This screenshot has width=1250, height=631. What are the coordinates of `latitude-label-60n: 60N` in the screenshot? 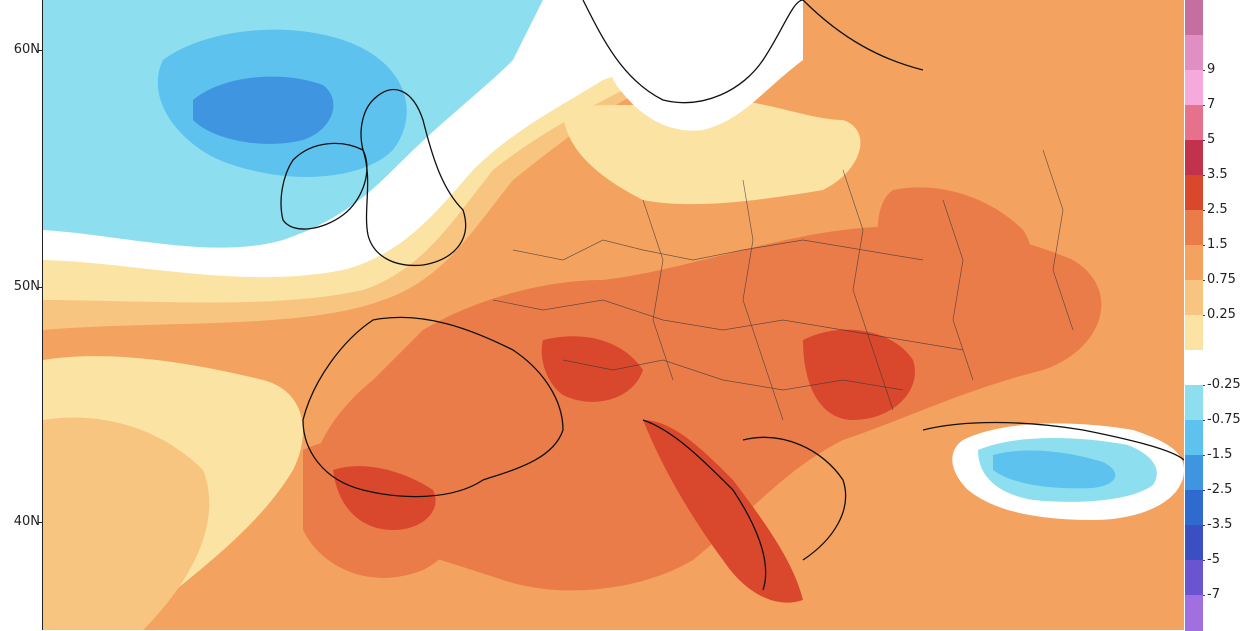 It's located at (26, 49).